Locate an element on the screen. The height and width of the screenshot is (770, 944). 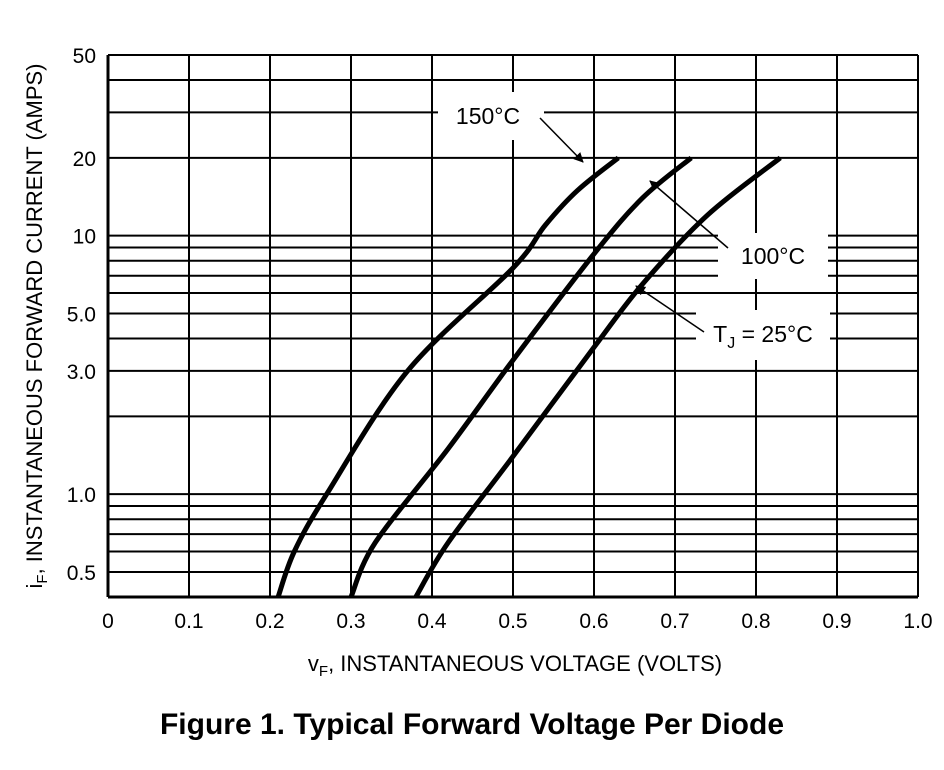
x-tick-label: 0.2 is located at coordinates (269, 621).